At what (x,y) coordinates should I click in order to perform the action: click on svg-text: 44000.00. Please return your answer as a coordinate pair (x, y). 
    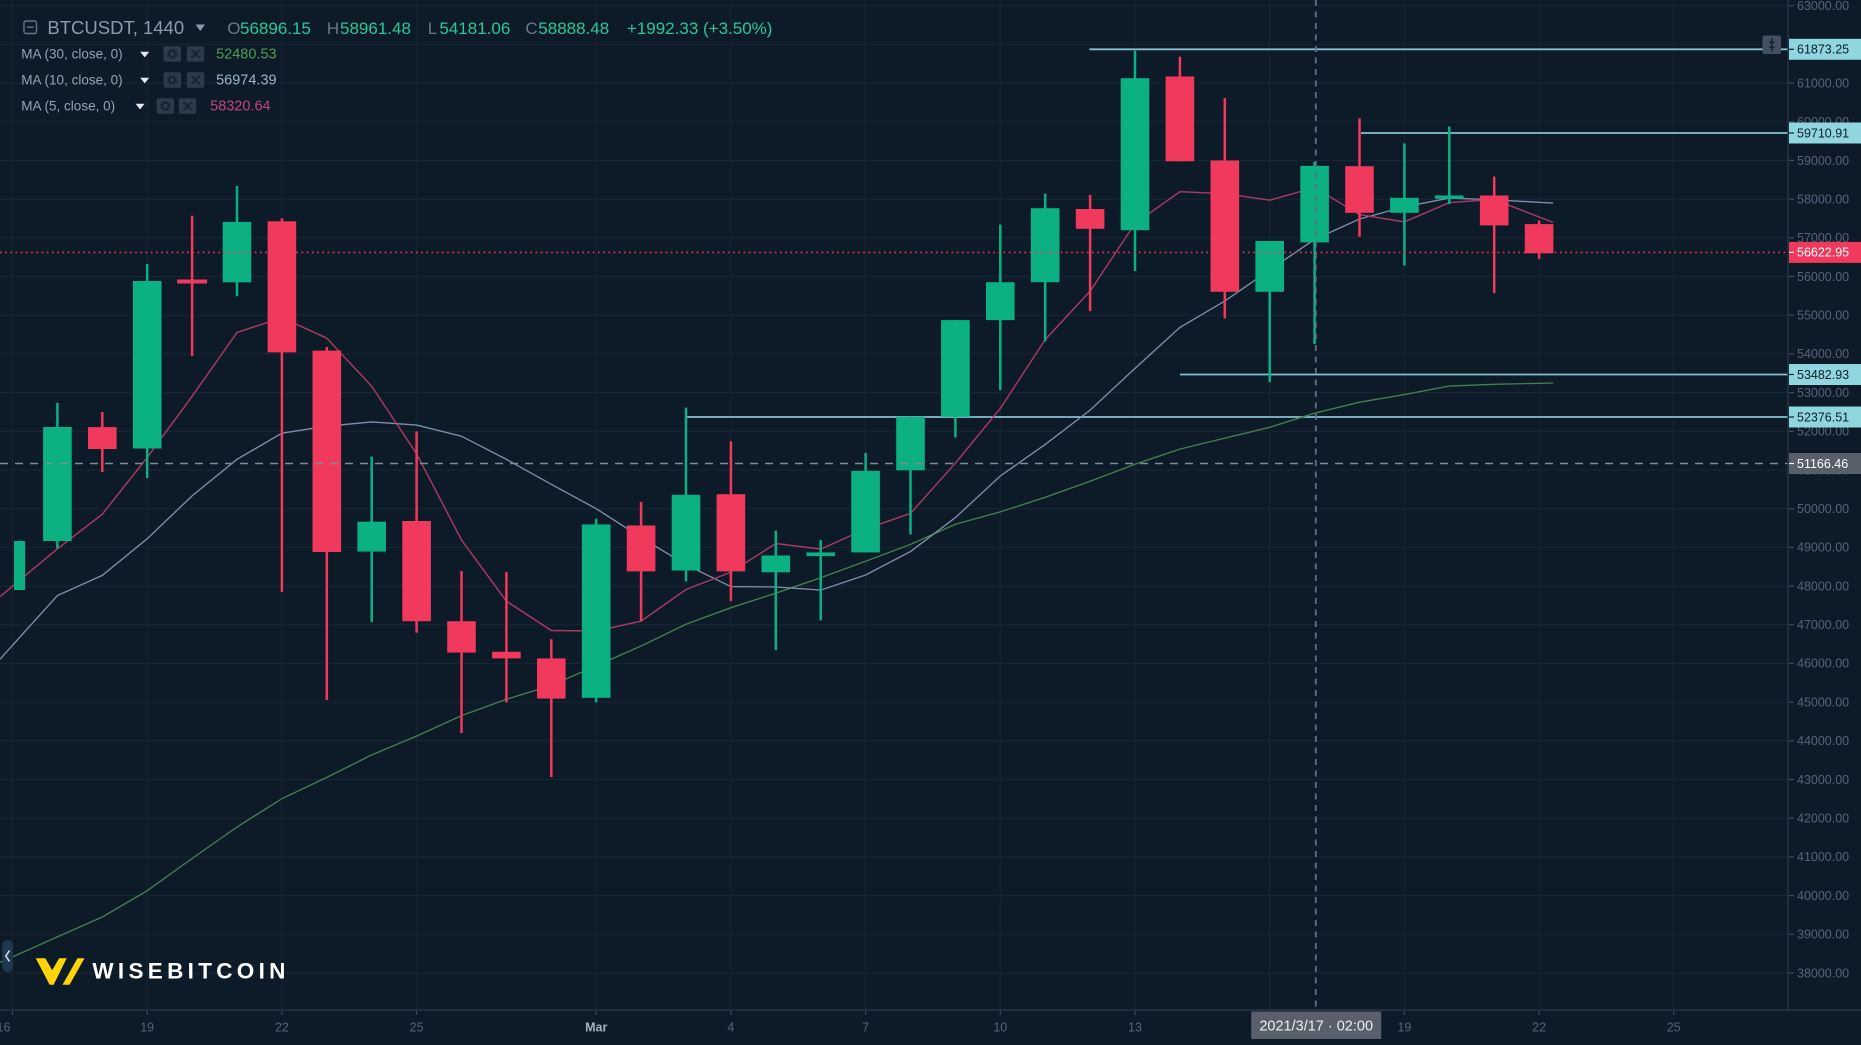
    Looking at the image, I should click on (1823, 741).